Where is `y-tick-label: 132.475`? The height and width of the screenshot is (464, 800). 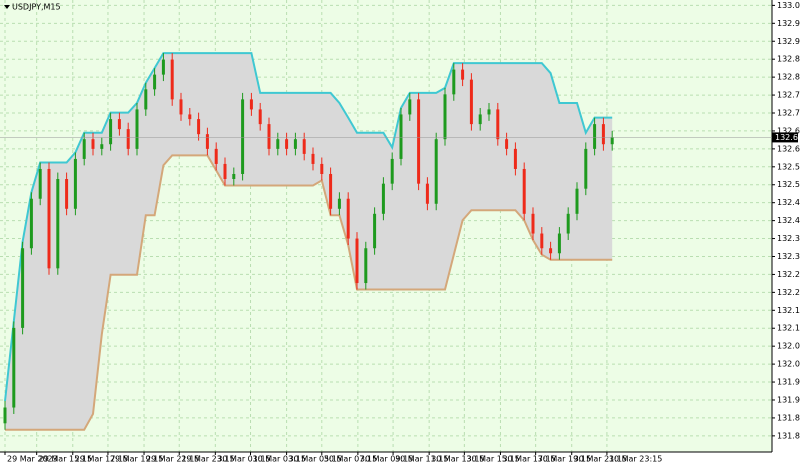
y-tick-label: 132.475 is located at coordinates (788, 202).